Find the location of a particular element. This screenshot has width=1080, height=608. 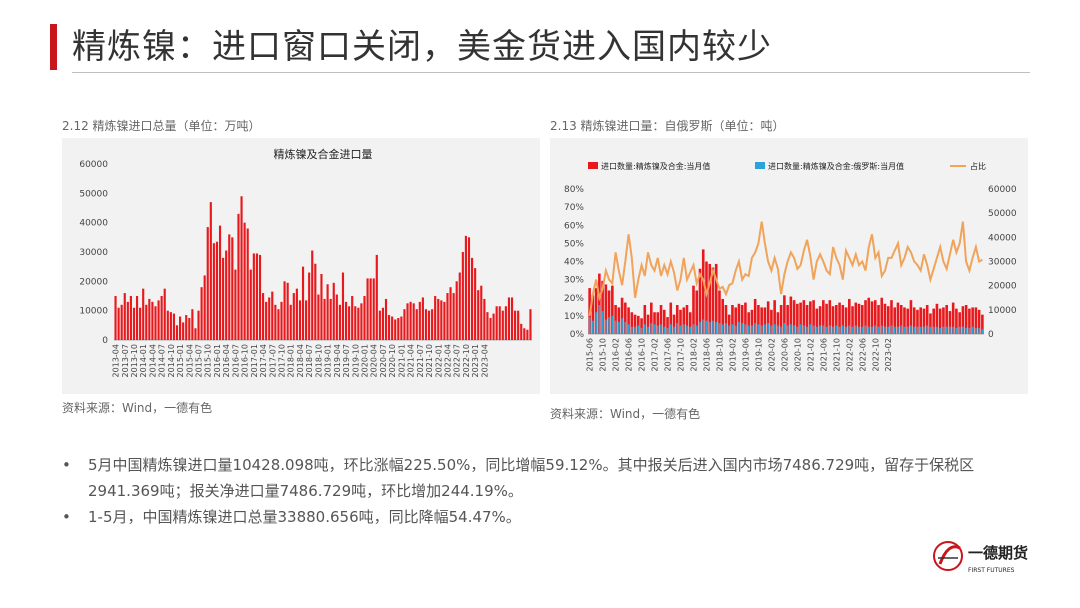

x-tick-label: 2020-01 is located at coordinates (364, 360).